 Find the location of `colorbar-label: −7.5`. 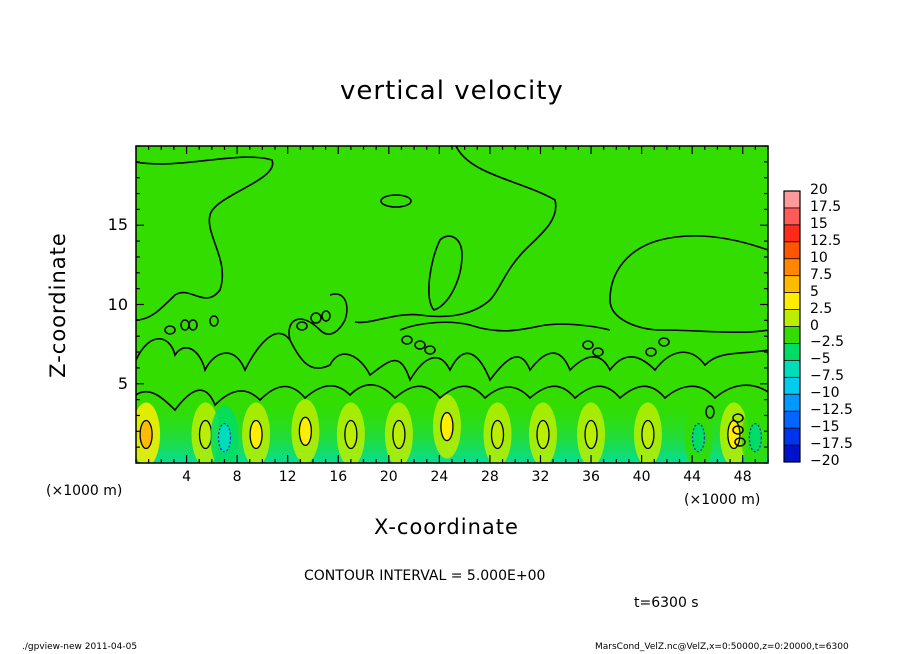

colorbar-label: −7.5 is located at coordinates (827, 376).